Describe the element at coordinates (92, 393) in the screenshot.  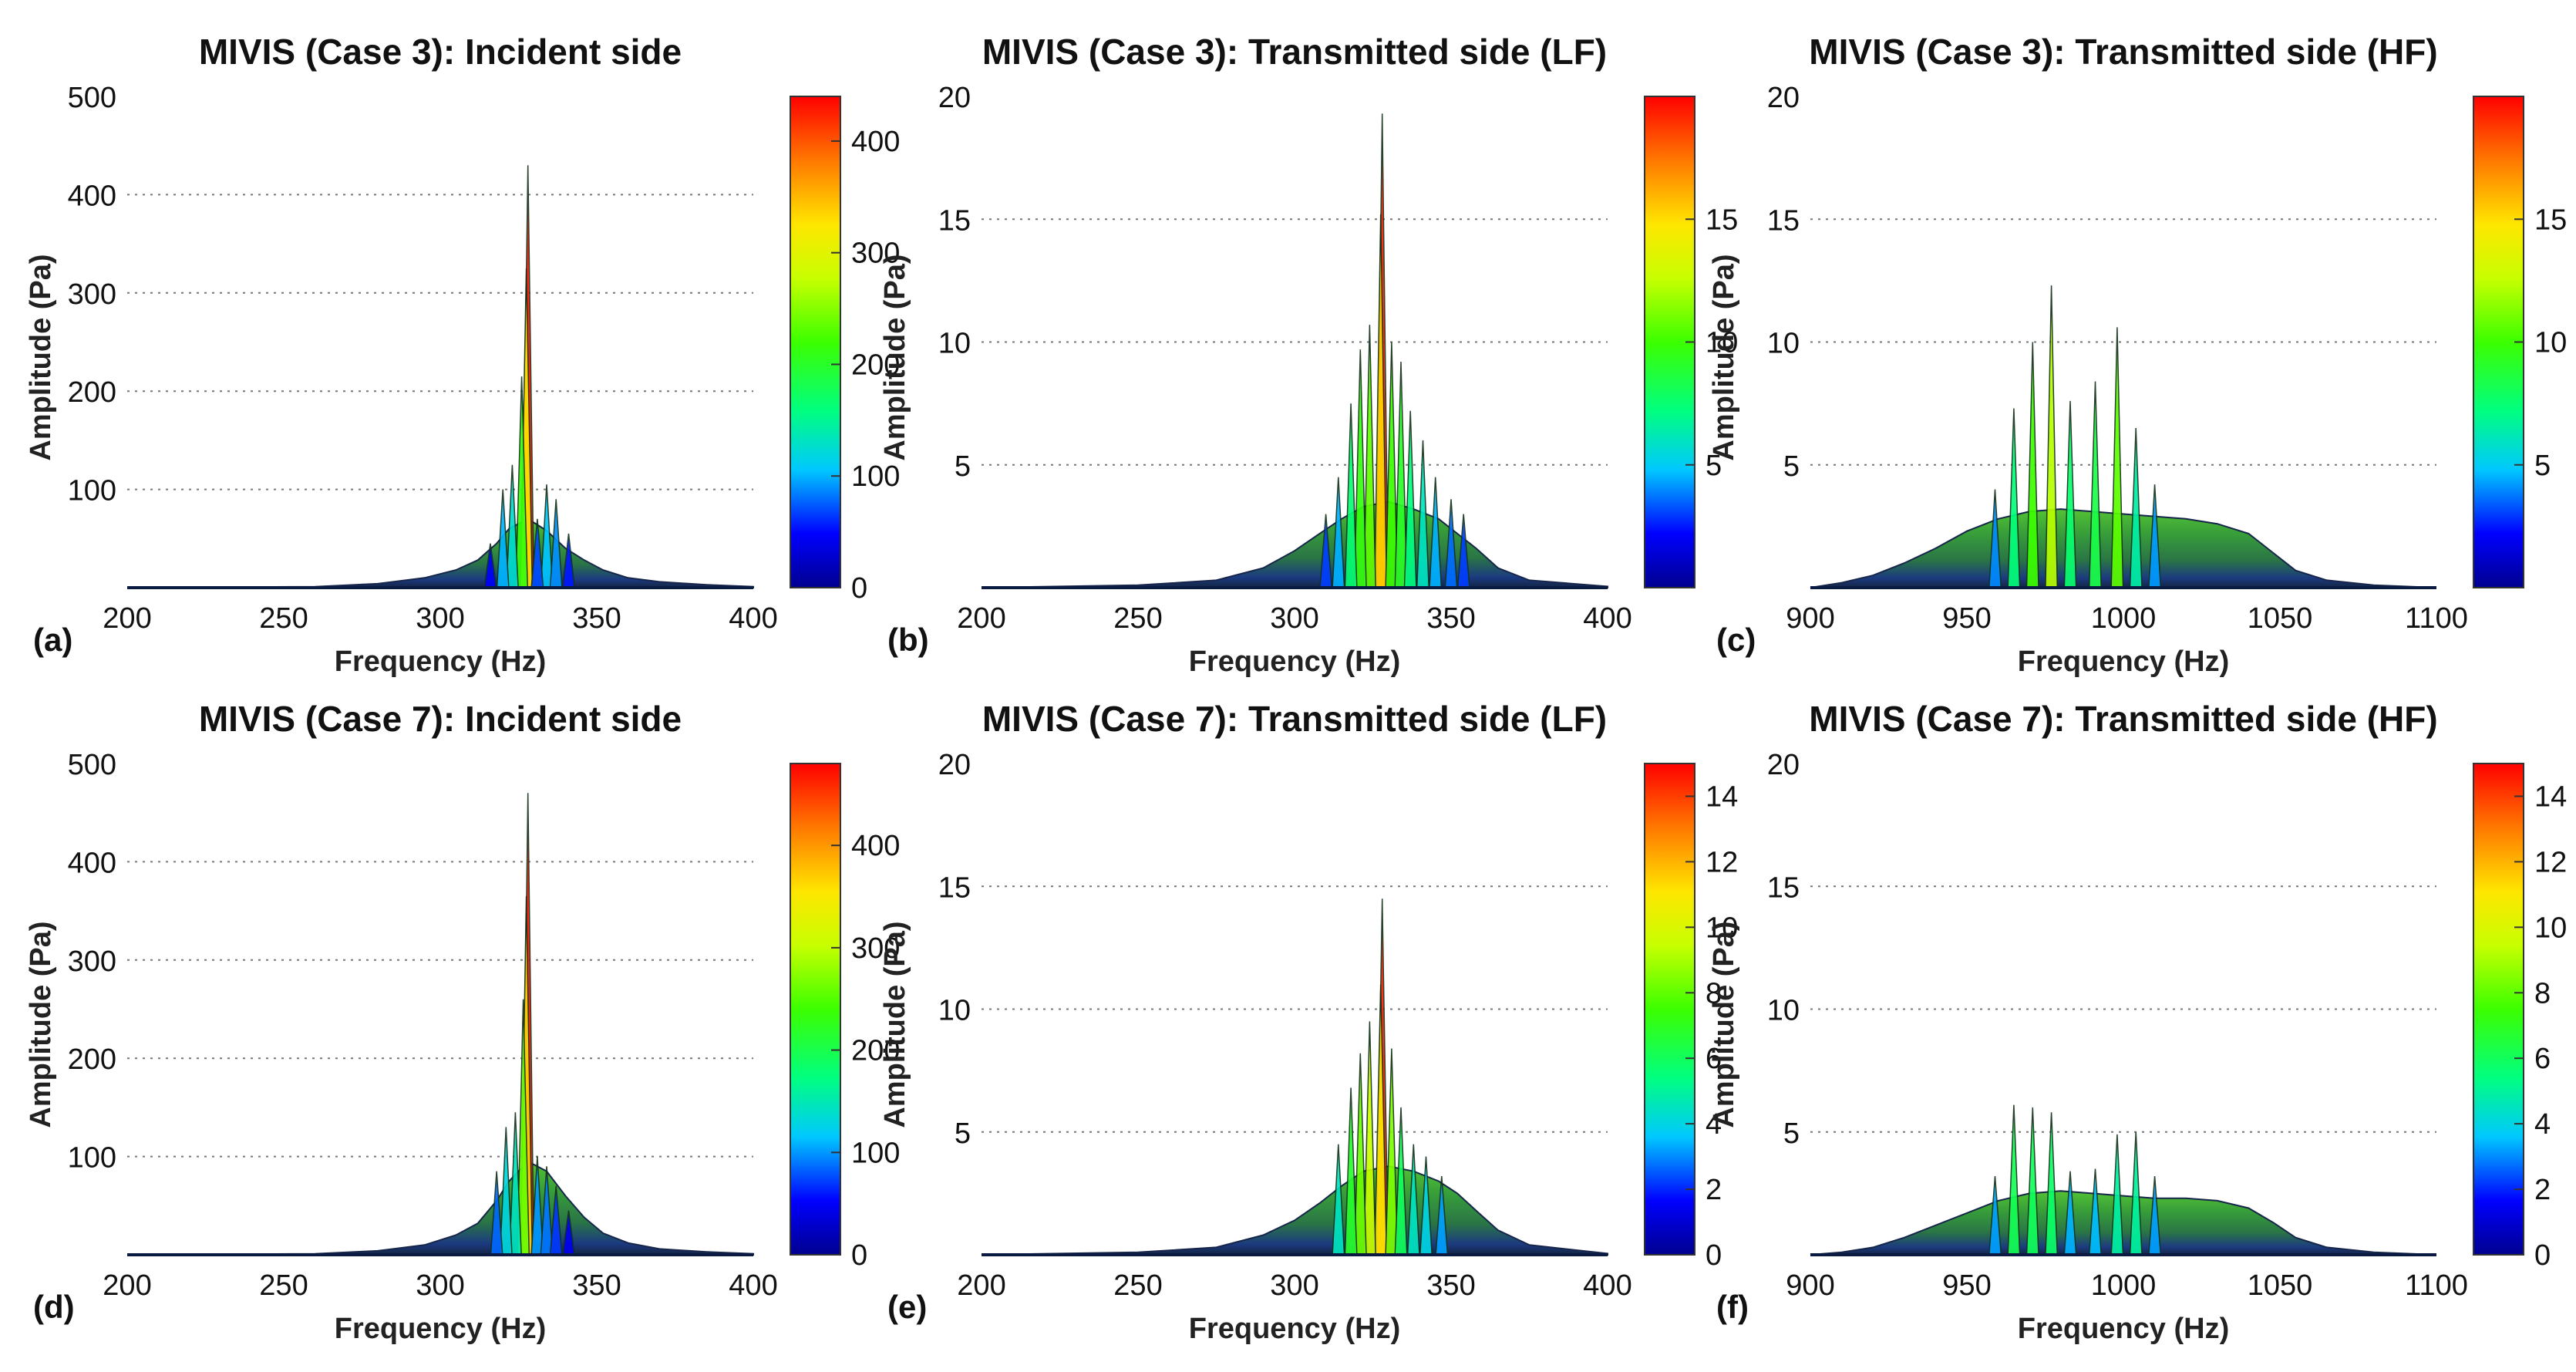
I see `y-tick-label: 200` at that location.